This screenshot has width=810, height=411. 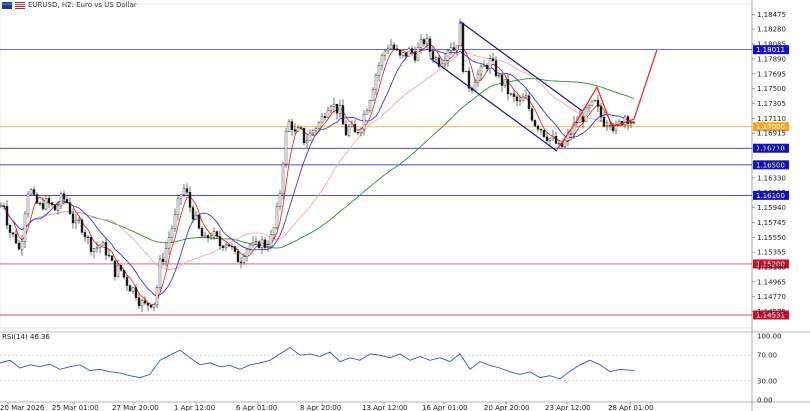 What do you see at coordinates (769, 337) in the screenshot?
I see `rsi-tick-label: 100.00` at bounding box center [769, 337].